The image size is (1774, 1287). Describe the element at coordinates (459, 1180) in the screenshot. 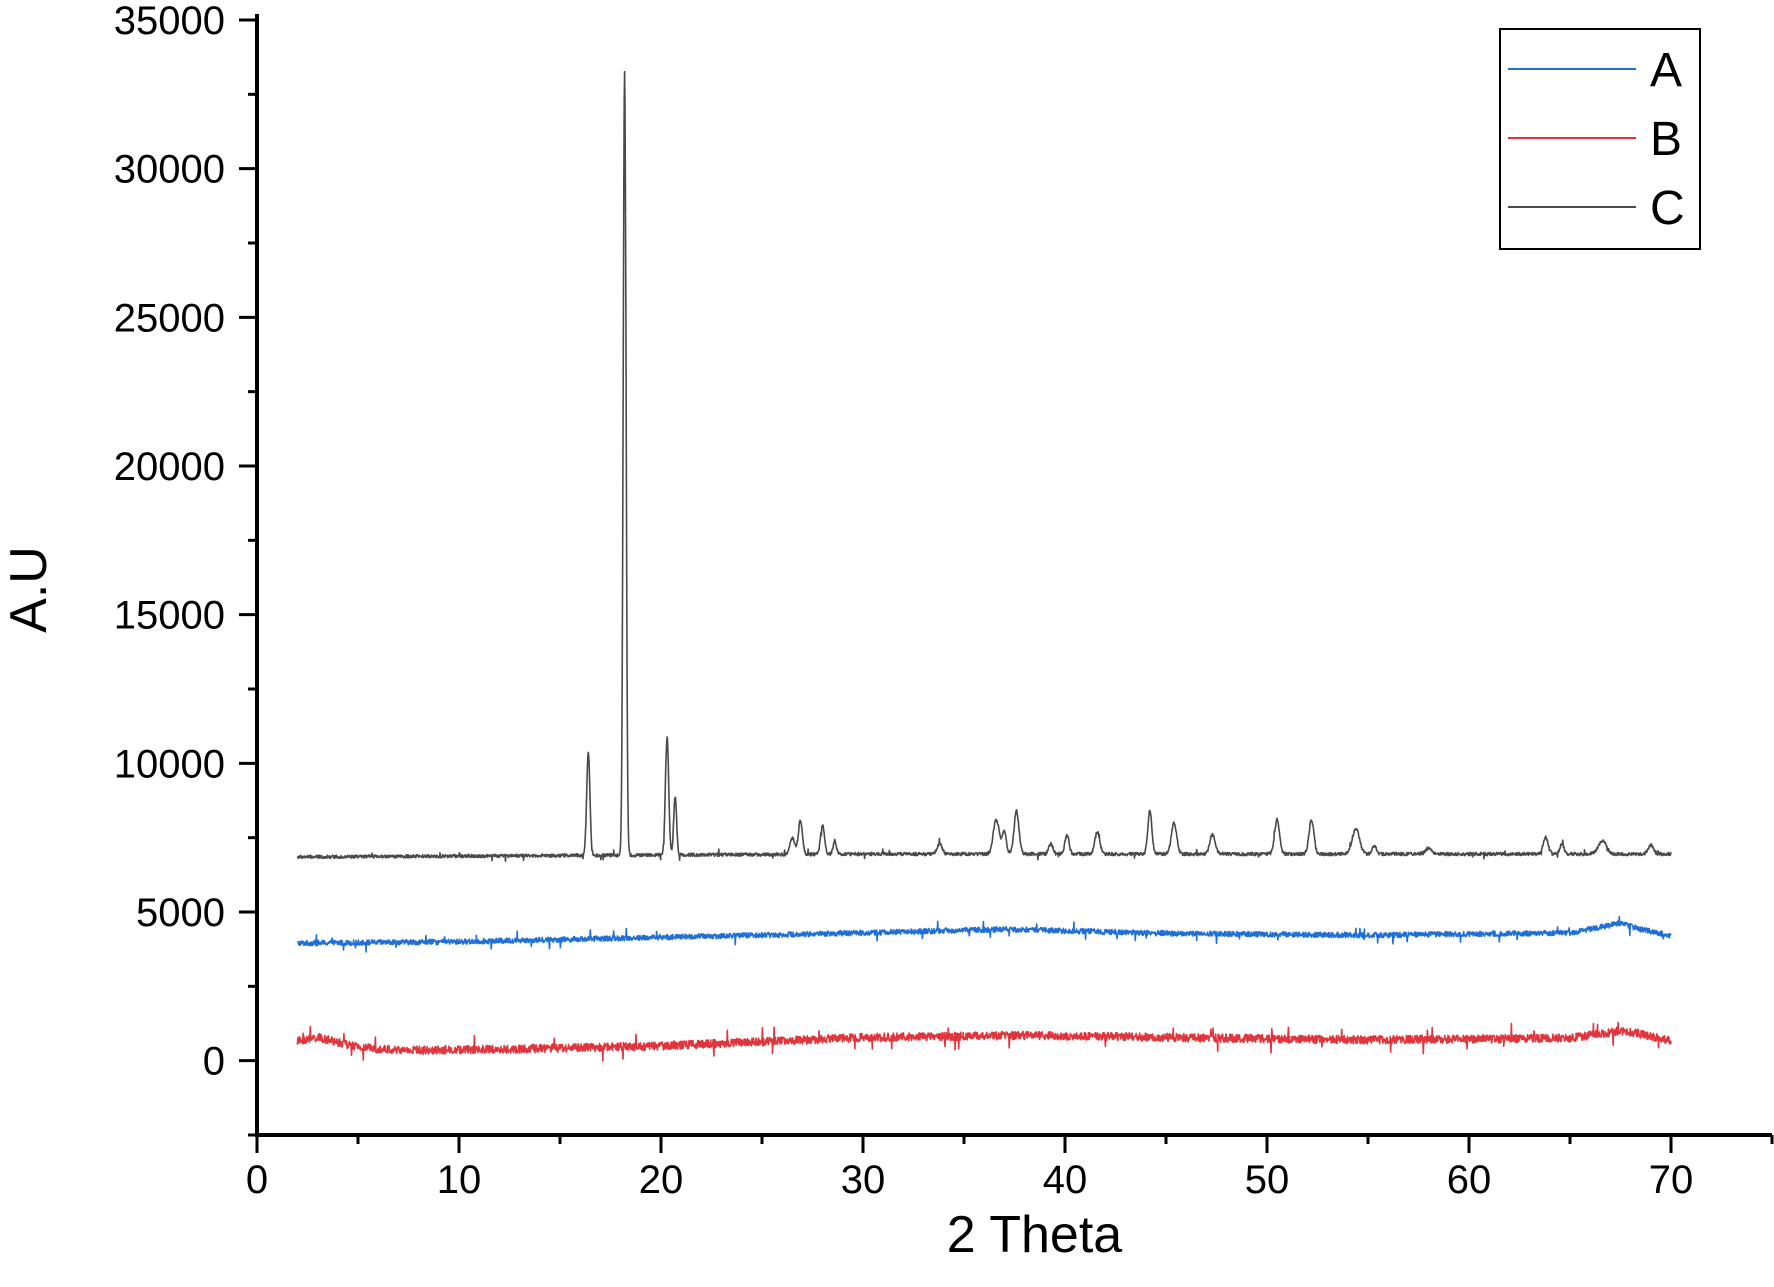

I see `x-tick-label: 10` at that location.